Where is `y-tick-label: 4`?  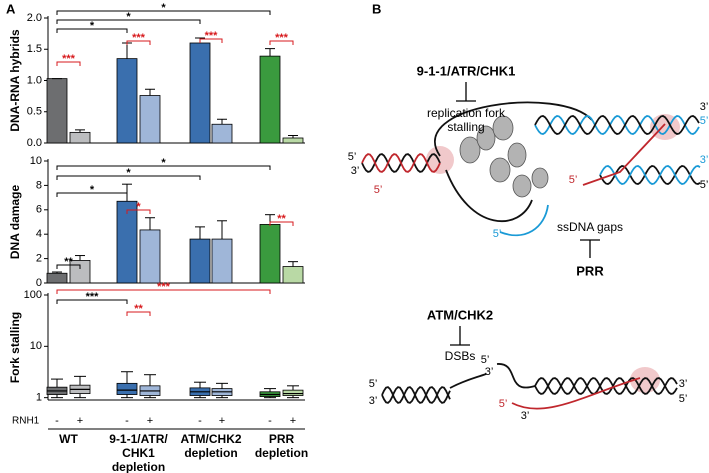
y-tick-label: 4 is located at coordinates (39, 234).